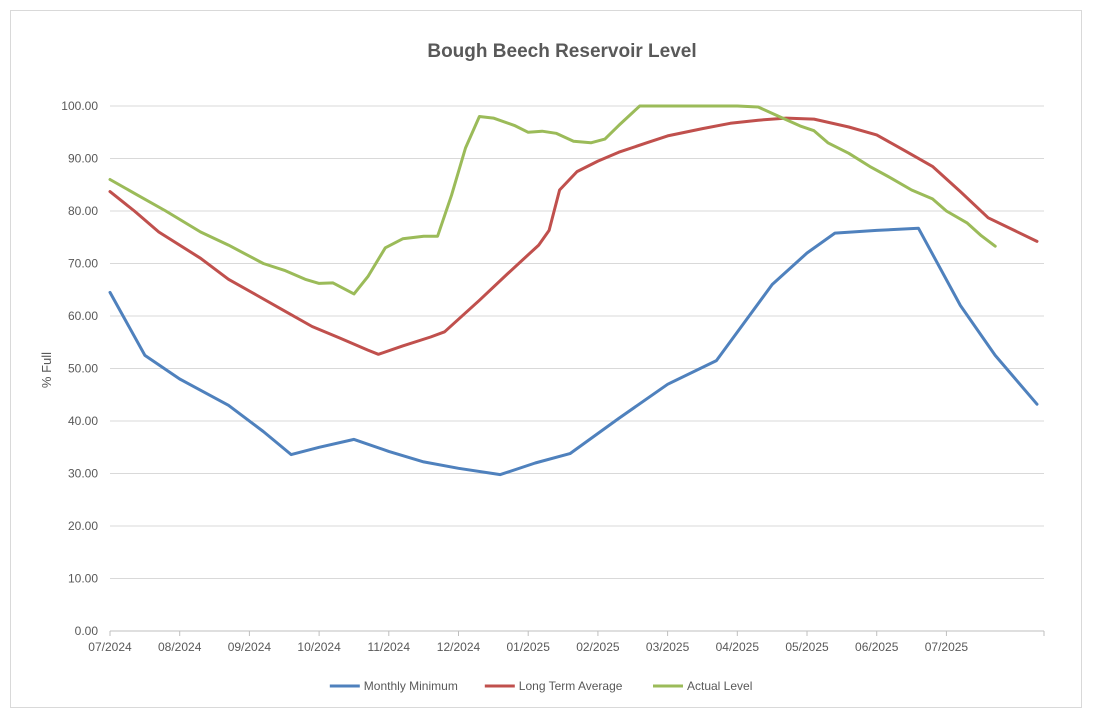 This screenshot has height=720, width=1094. What do you see at coordinates (83, 421) in the screenshot?
I see `y-tick-label: 40.00` at bounding box center [83, 421].